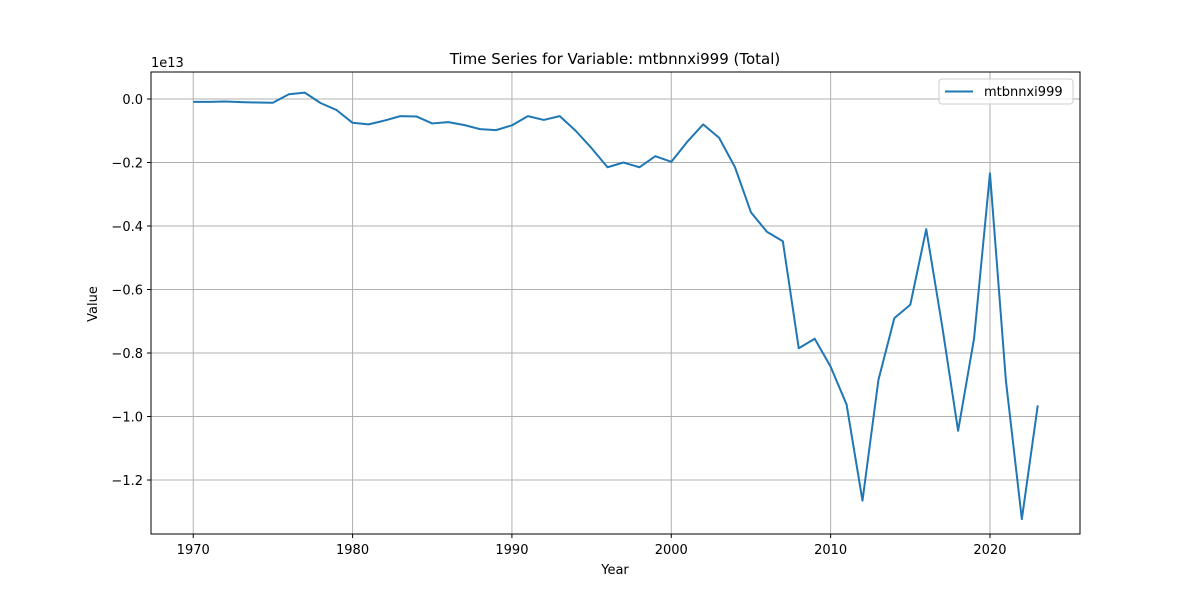  I want to click on y-tick-label: −0.6, so click(127, 291).